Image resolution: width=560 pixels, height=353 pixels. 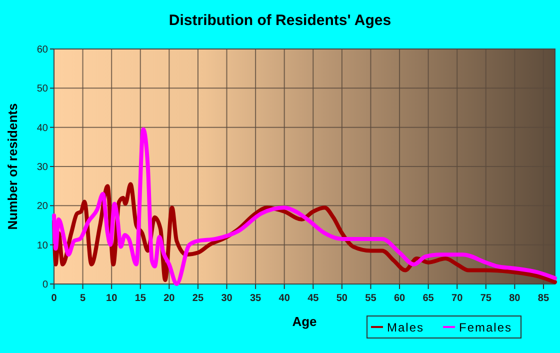 What do you see at coordinates (515, 298) in the screenshot?
I see `x-tick-label: 80` at bounding box center [515, 298].